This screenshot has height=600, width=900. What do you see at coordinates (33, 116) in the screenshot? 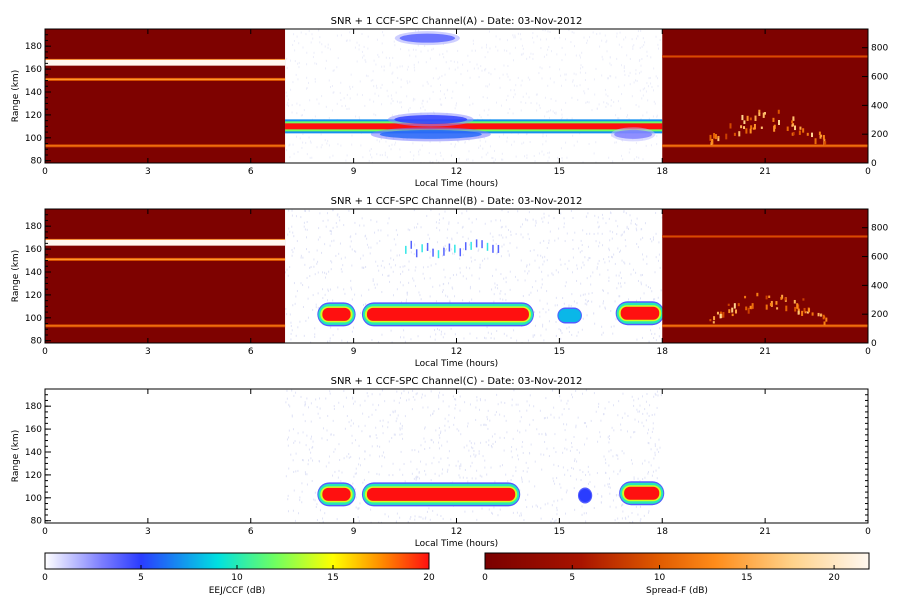
I see `y-tick-label: 120` at bounding box center [33, 116].